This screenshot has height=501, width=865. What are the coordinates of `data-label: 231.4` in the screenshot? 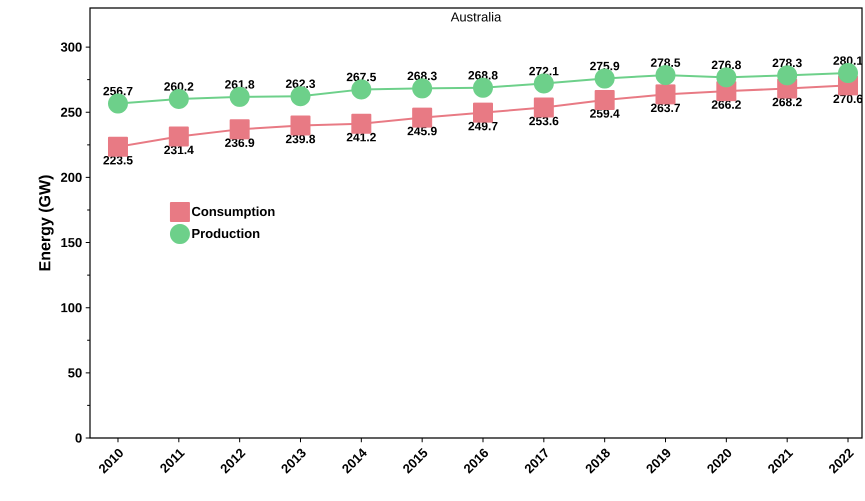 It's located at (179, 150).